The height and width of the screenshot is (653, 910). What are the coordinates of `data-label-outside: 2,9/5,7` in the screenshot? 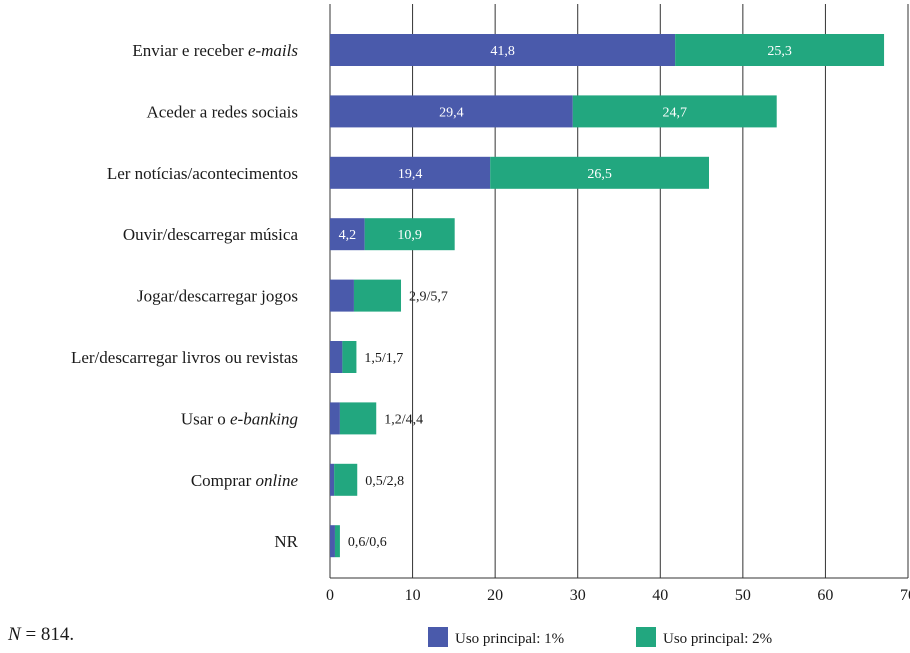 It's located at (428, 297).